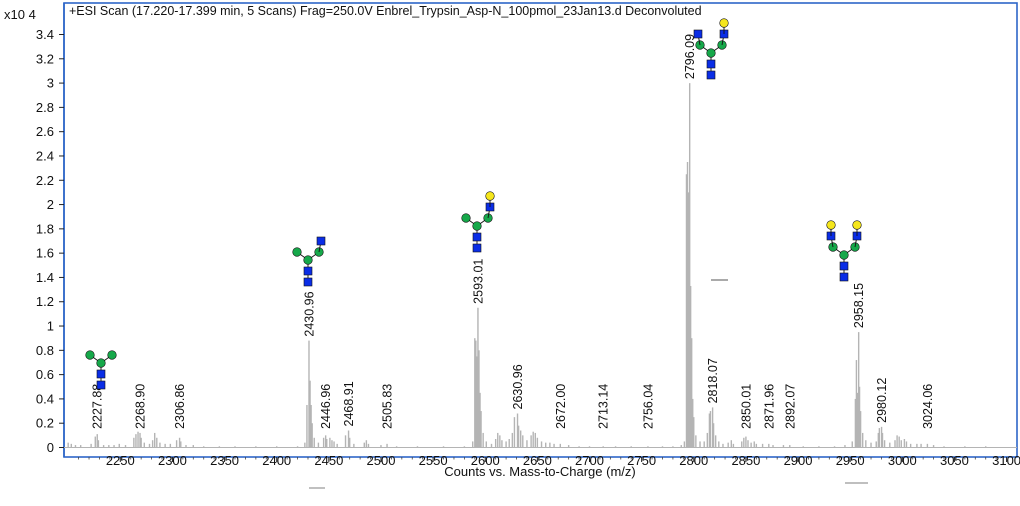  What do you see at coordinates (50, 204) in the screenshot?
I see `y-tick-label: 2` at bounding box center [50, 204].